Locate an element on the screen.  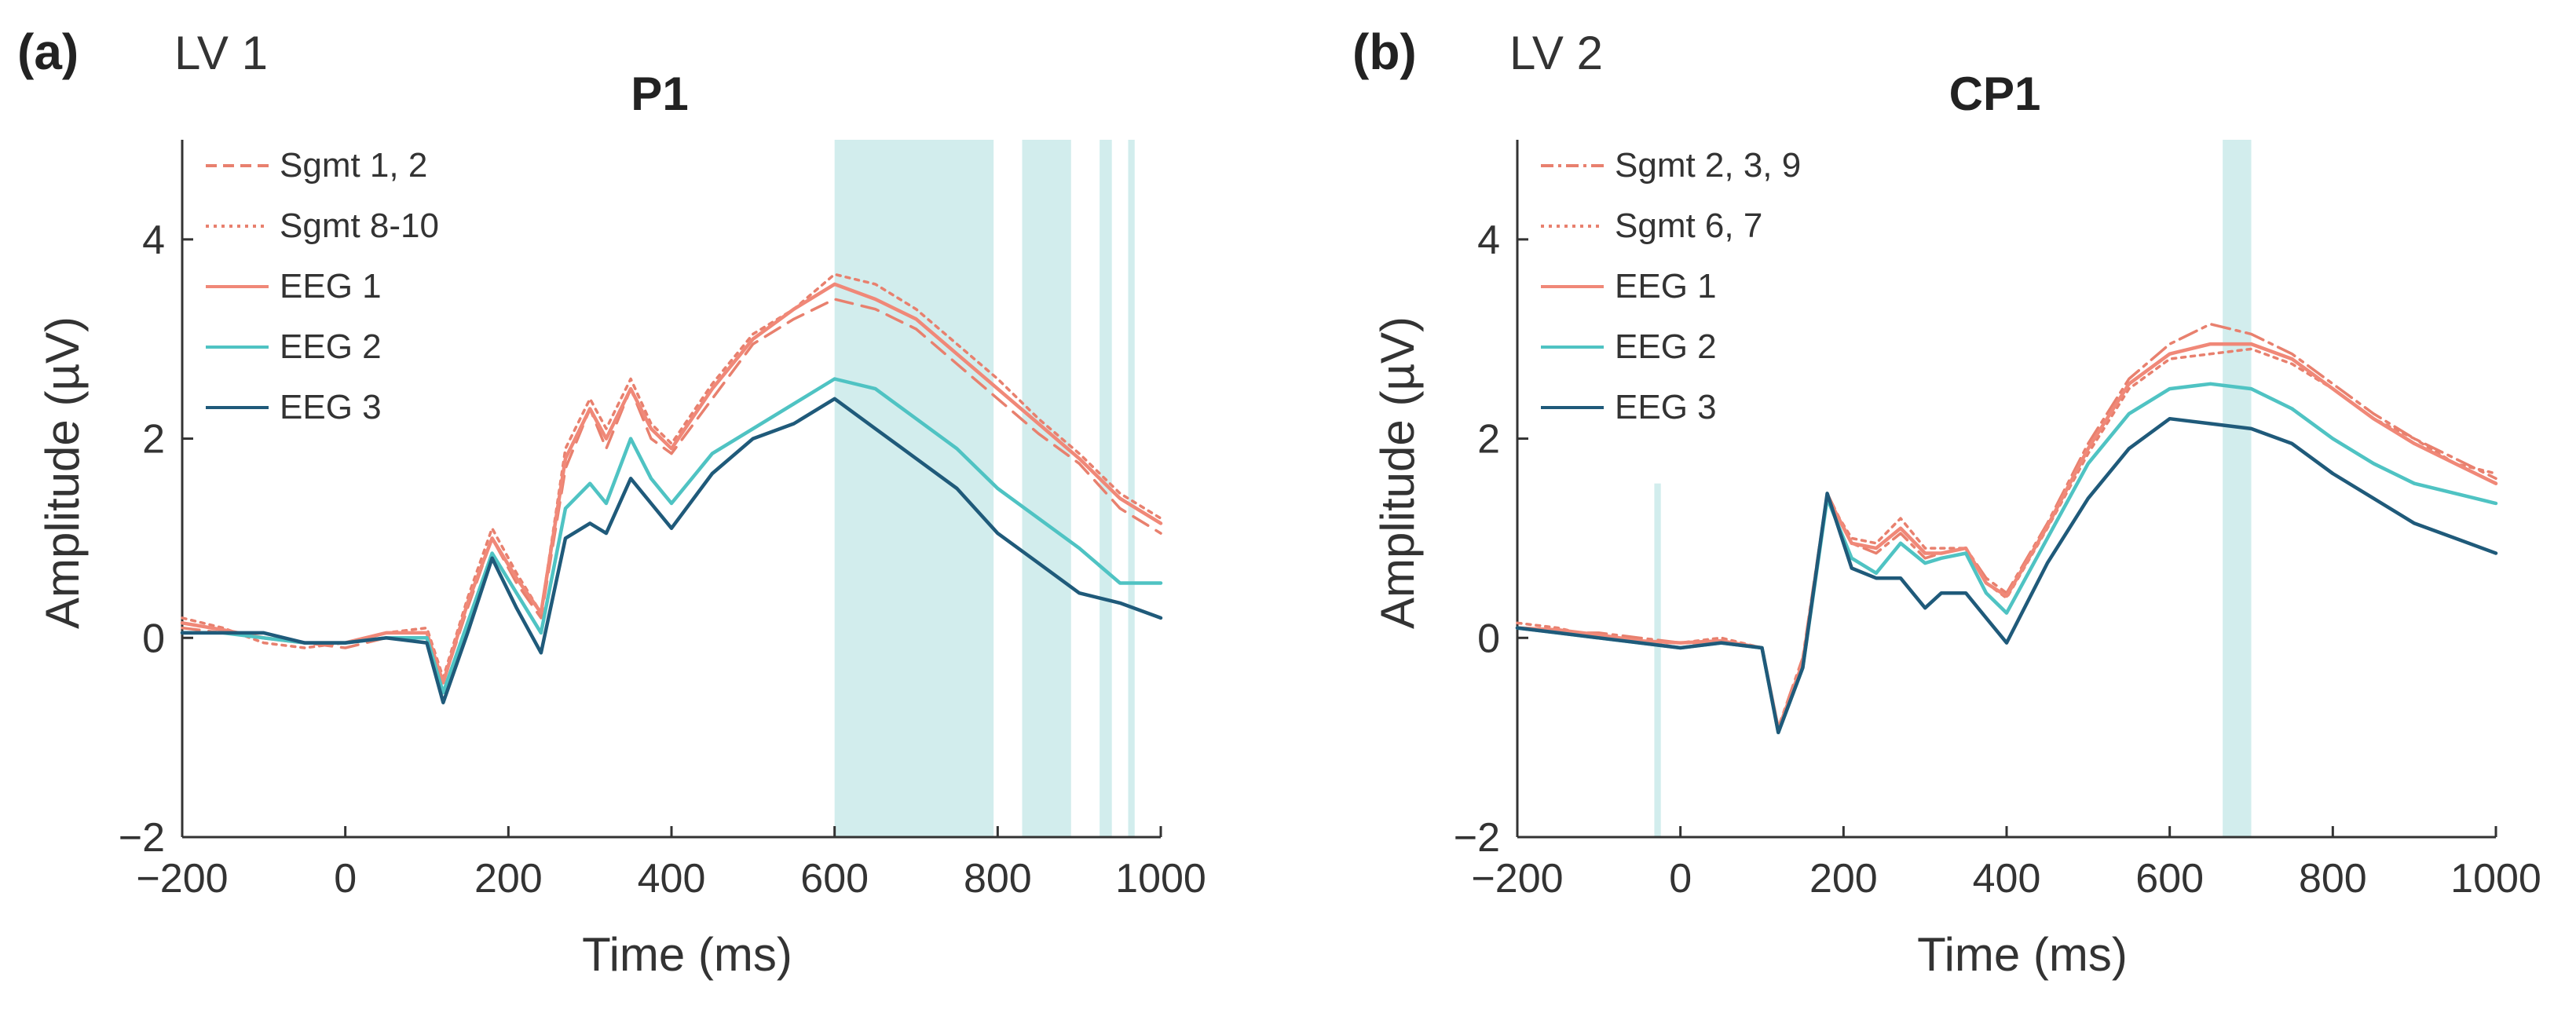
chart-title: CP1 is located at coordinates (1995, 94).